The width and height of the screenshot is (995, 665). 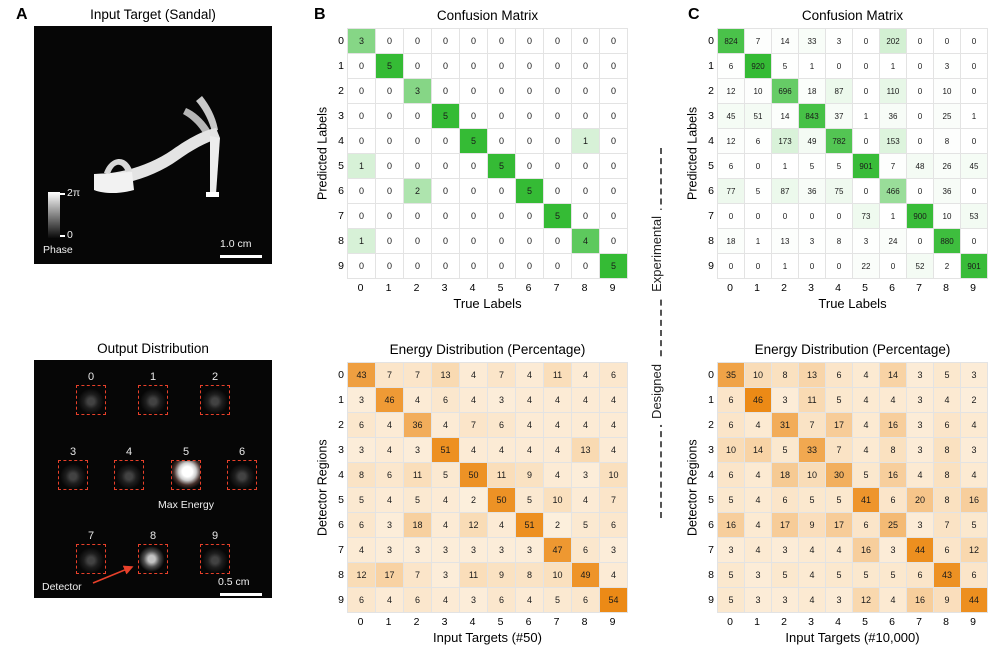 What do you see at coordinates (500, 288) in the screenshot?
I see `x-tick: 5` at bounding box center [500, 288].